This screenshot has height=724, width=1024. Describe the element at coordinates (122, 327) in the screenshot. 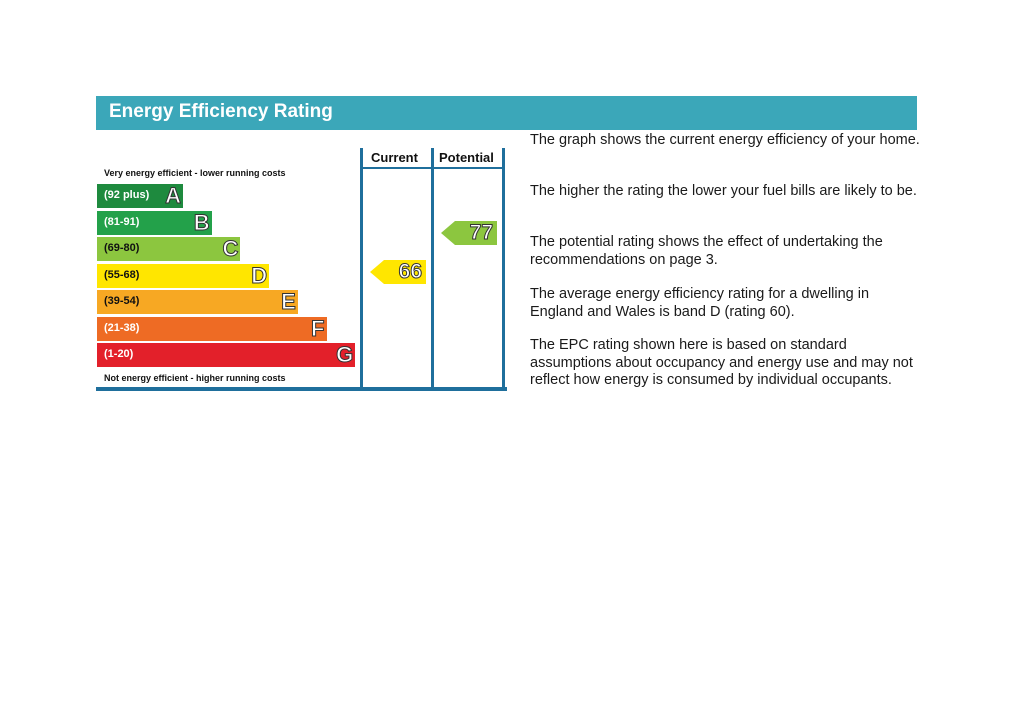

I see `band-range-label: (21-38)` at that location.